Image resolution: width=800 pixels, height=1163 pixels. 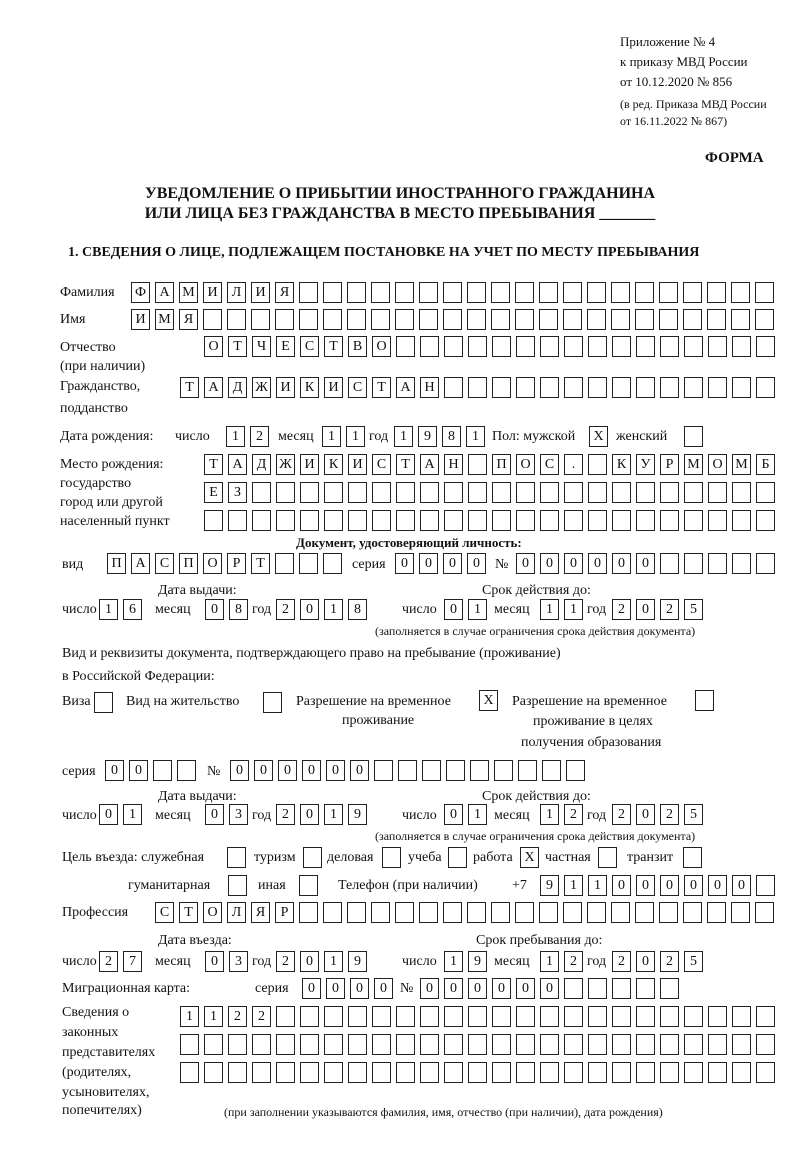 I want to click on char-cell: Е, so click(x=213, y=492).